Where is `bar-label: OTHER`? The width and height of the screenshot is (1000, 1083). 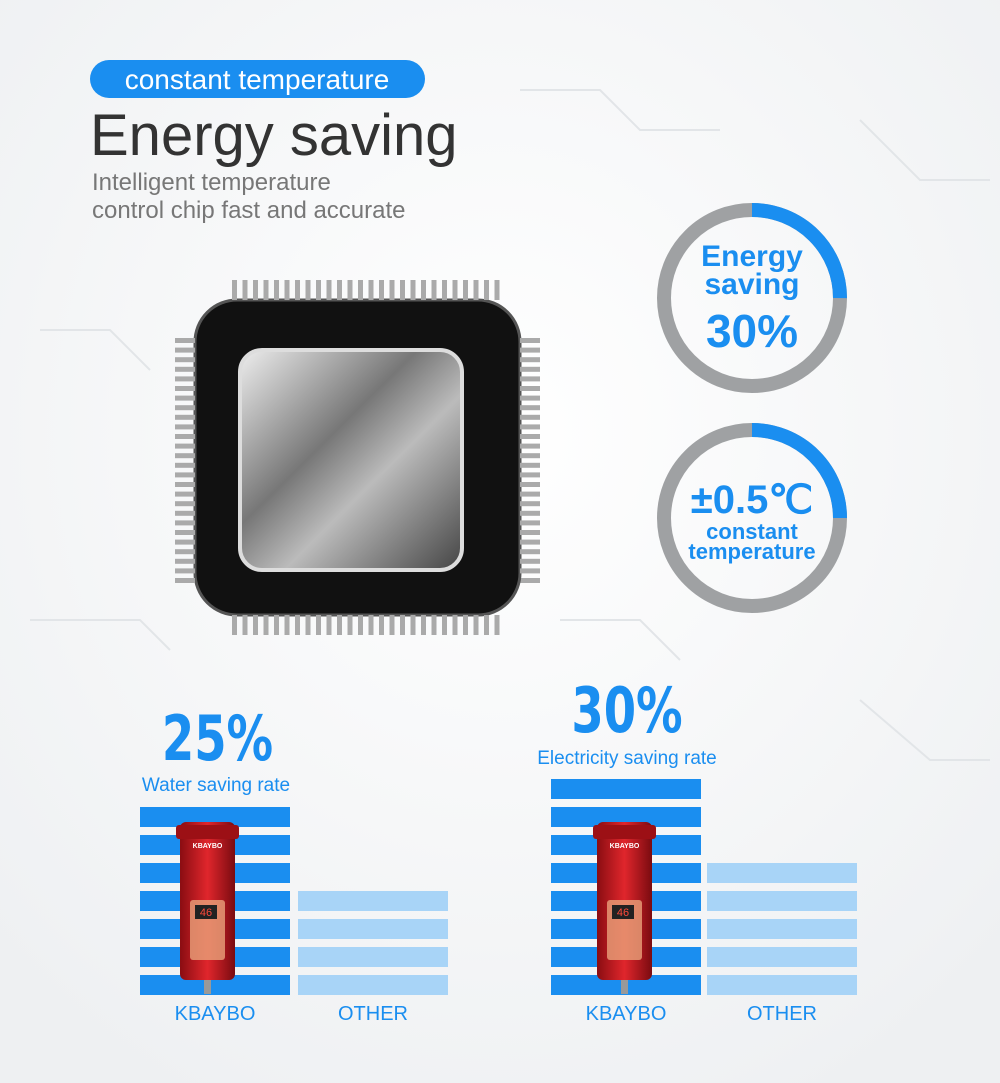
bar-label: OTHER is located at coordinates (782, 1014).